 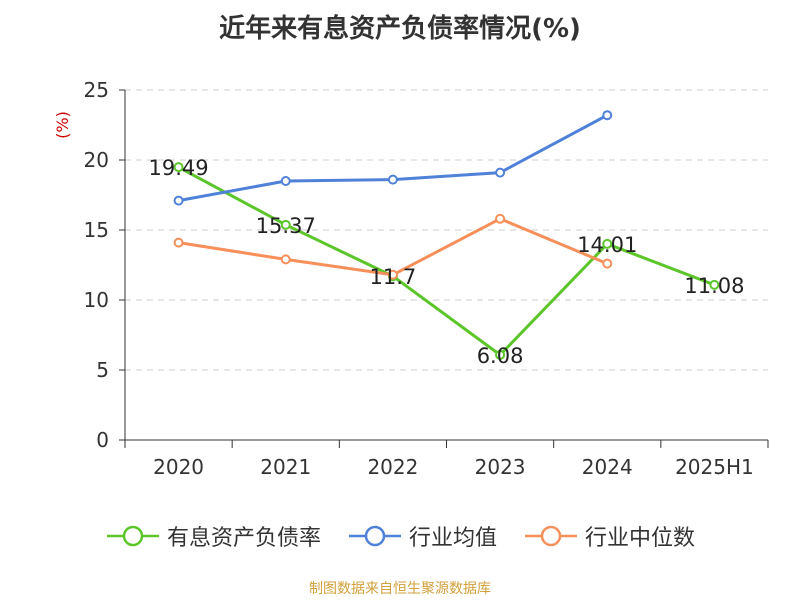 What do you see at coordinates (500, 467) in the screenshot?
I see `x-tick-label: 2023` at bounding box center [500, 467].